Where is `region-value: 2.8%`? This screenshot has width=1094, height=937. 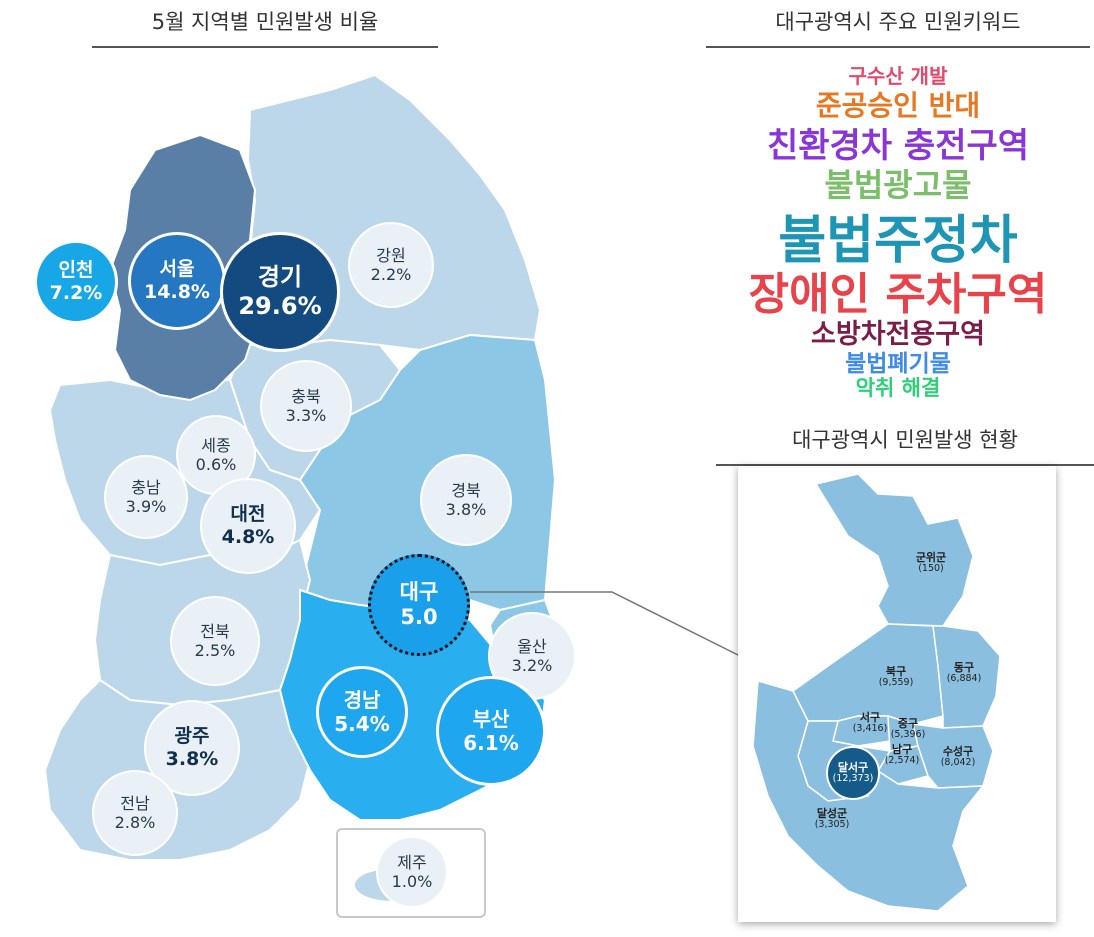
region-value: 2.8% is located at coordinates (135, 822).